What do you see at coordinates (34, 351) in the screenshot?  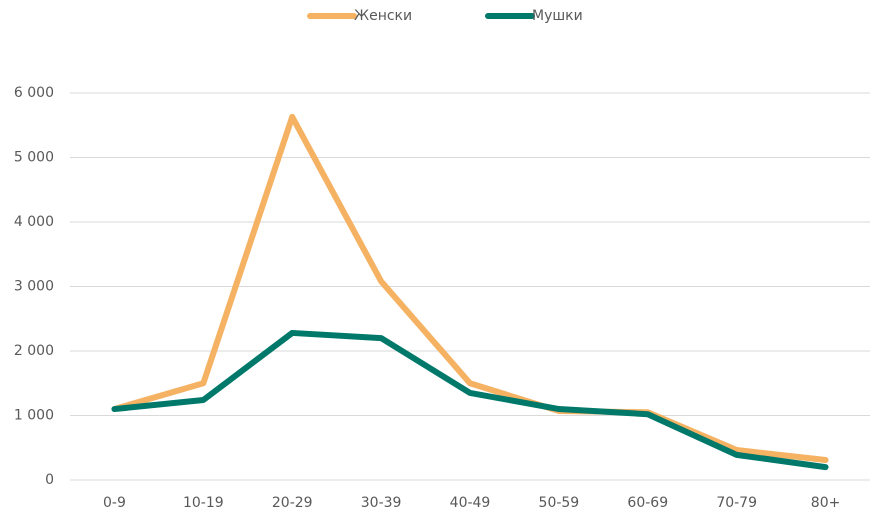 I see `y-tick-label: 2 000` at bounding box center [34, 351].